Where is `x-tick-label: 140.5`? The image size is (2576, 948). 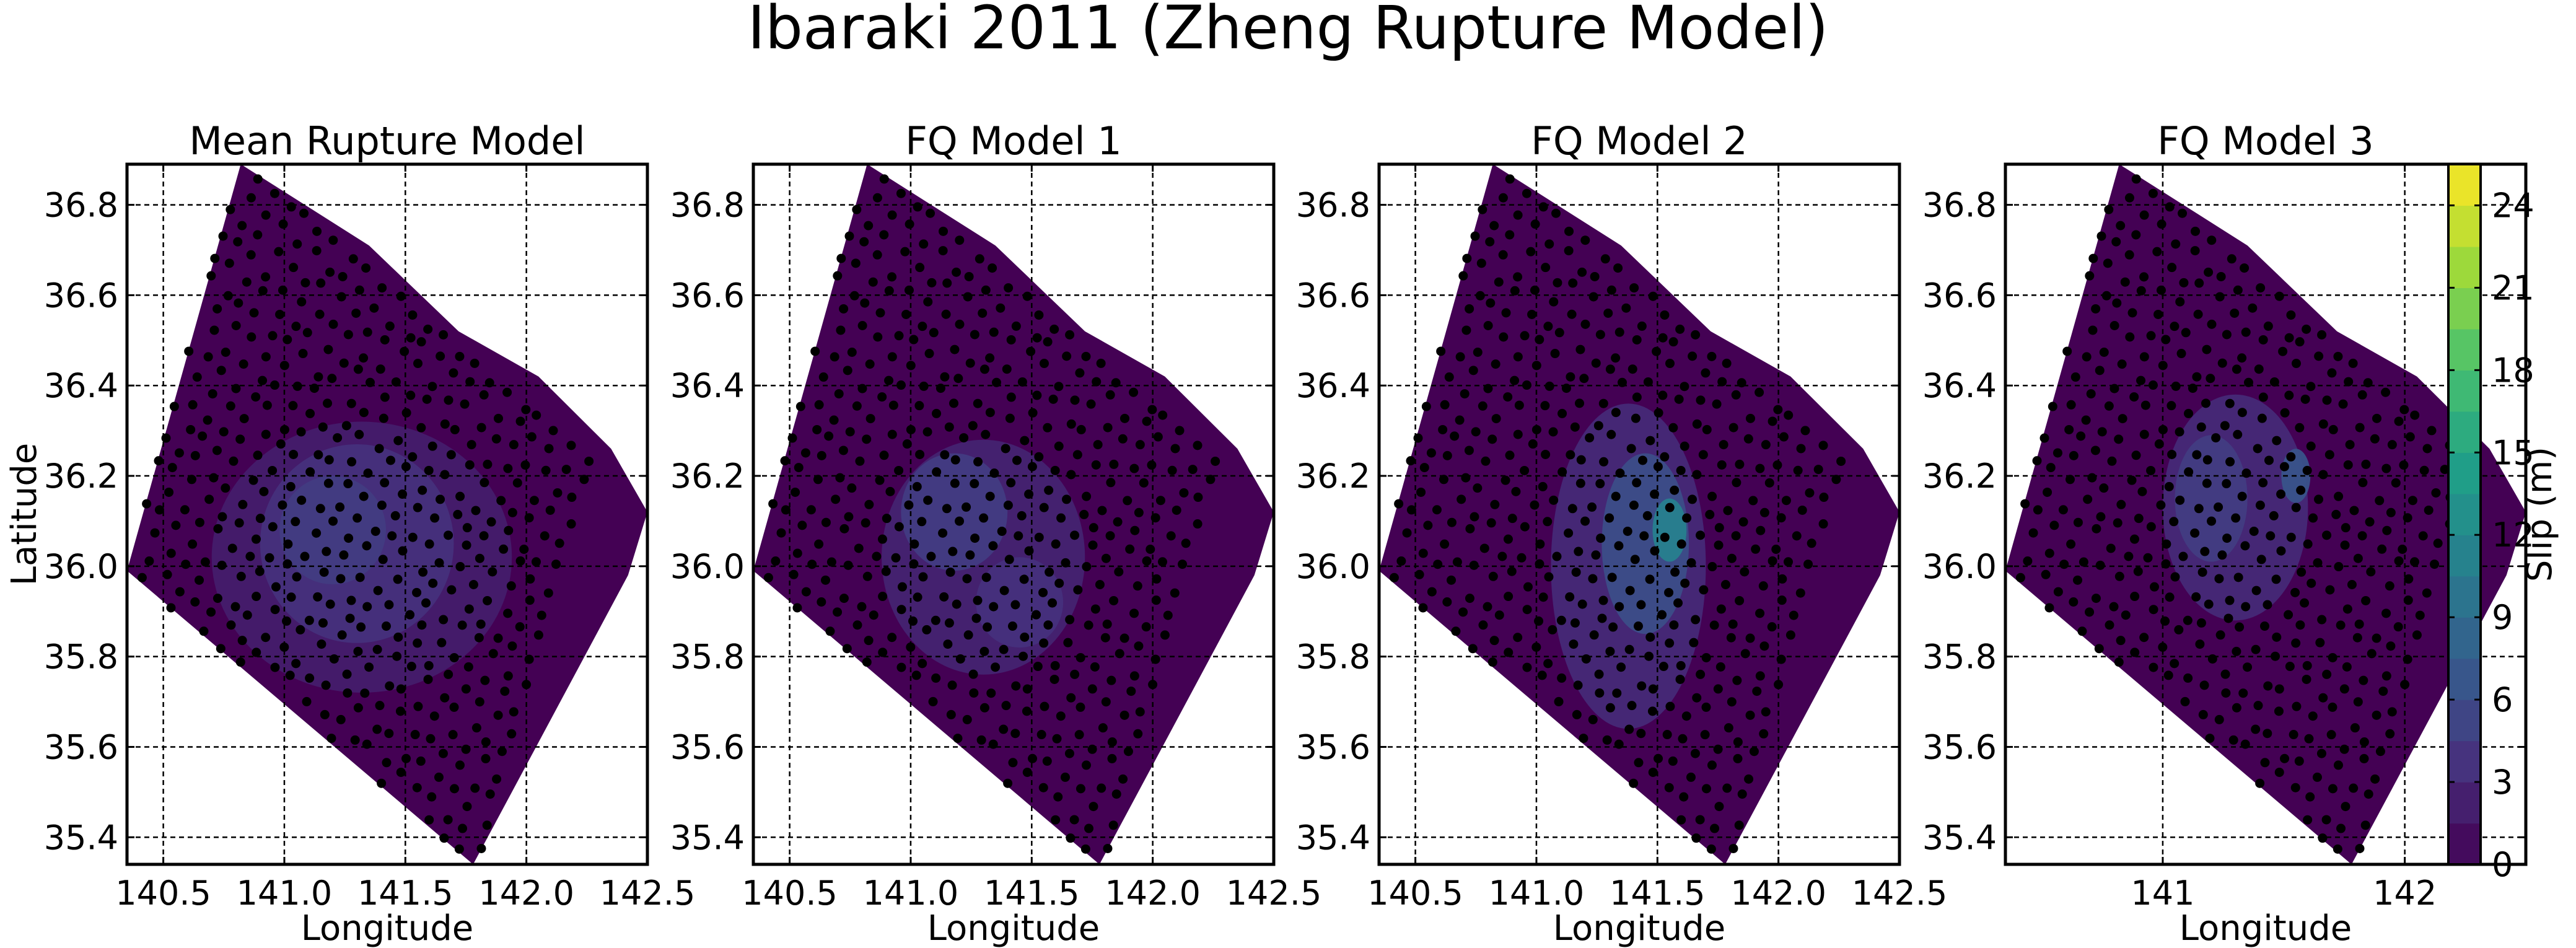 x-tick-label: 140.5 is located at coordinates (790, 893).